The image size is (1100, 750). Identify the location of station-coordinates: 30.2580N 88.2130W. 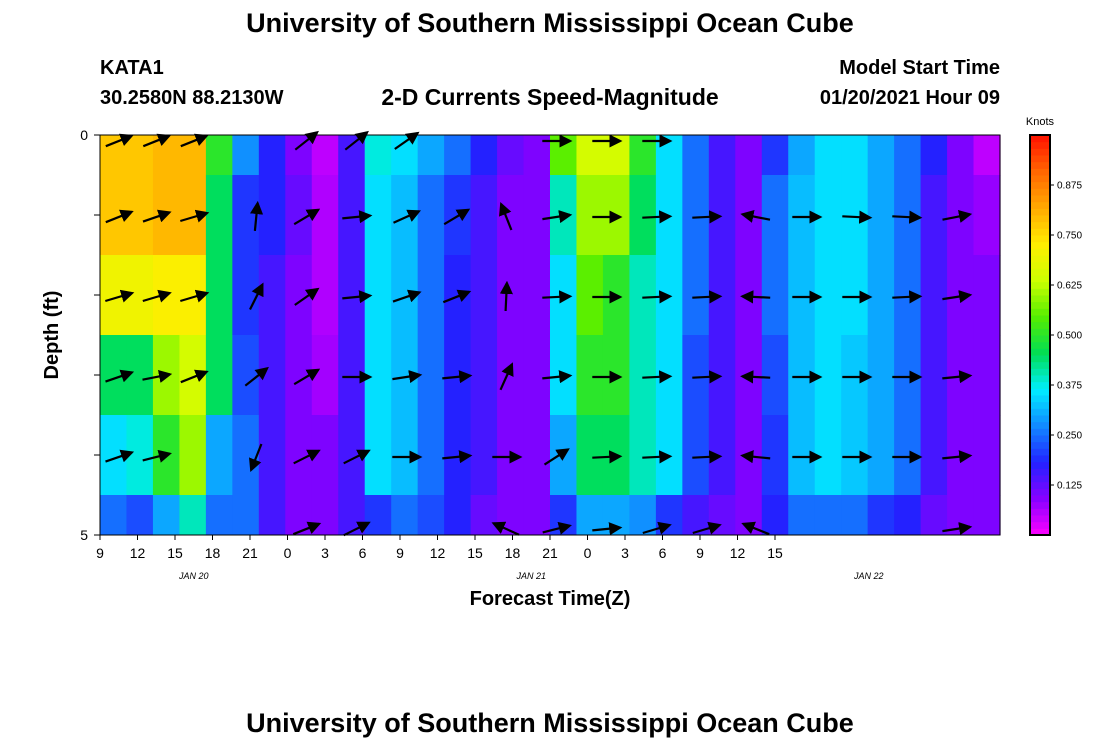
(192, 98).